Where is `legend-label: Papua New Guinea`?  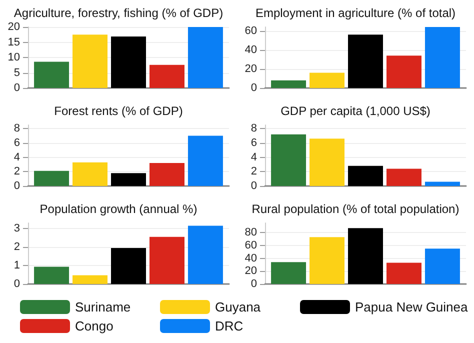
legend-label: Papua New Guinea is located at coordinates (412, 307).